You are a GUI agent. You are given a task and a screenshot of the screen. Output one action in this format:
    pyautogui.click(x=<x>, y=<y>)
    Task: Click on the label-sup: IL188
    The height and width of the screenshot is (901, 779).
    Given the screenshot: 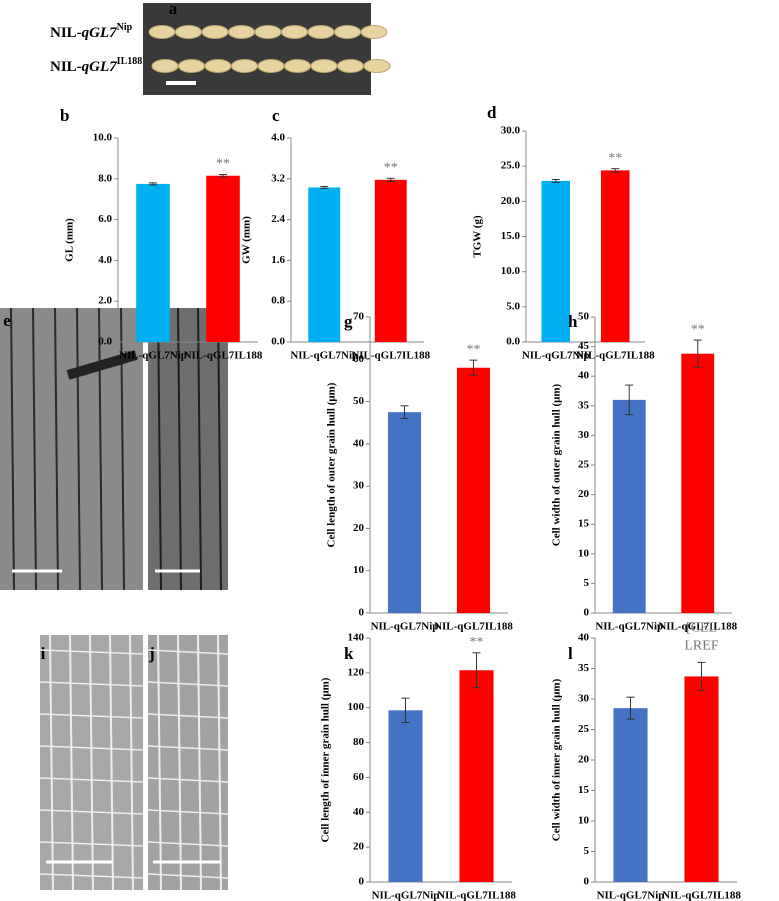 What is the action you would take?
    pyautogui.click(x=130, y=61)
    